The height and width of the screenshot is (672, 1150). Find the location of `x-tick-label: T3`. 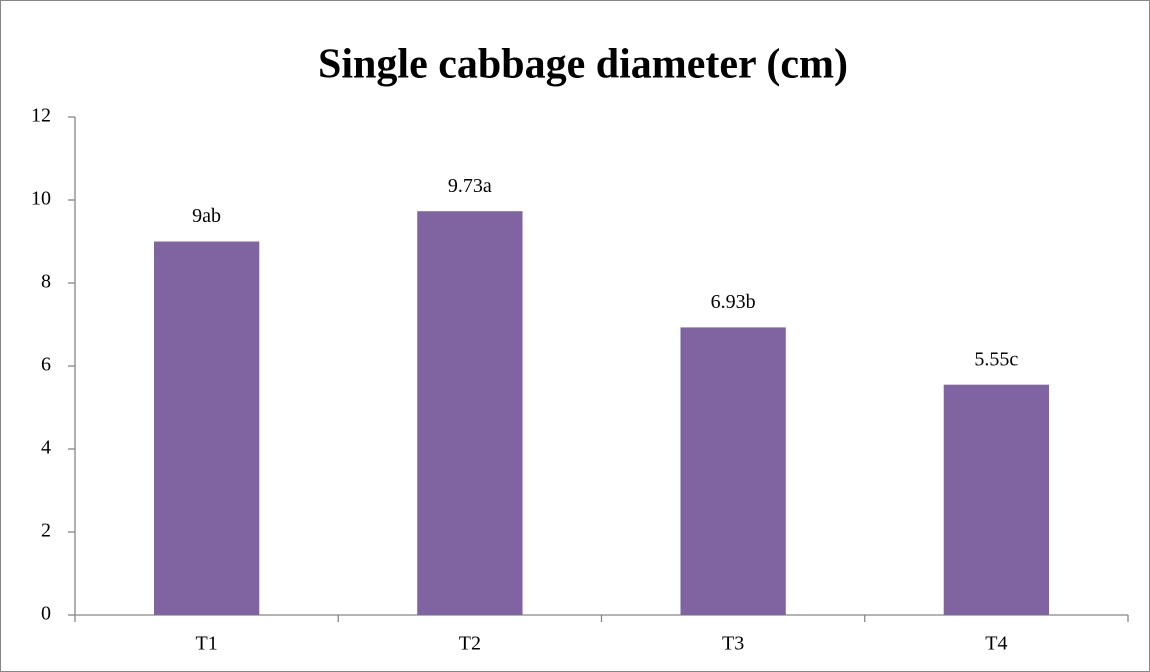

x-tick-label: T3 is located at coordinates (733, 644).